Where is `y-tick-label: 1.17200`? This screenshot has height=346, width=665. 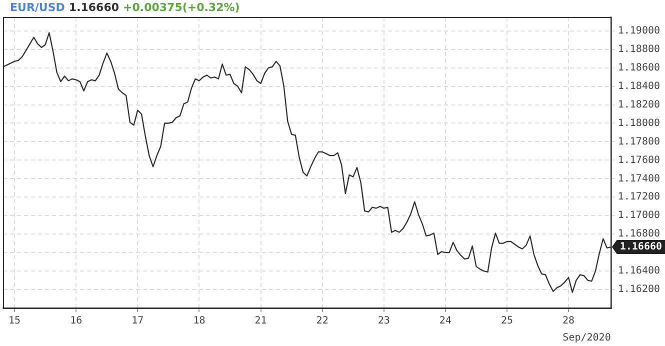 y-tick-label: 1.17200 is located at coordinates (639, 197).